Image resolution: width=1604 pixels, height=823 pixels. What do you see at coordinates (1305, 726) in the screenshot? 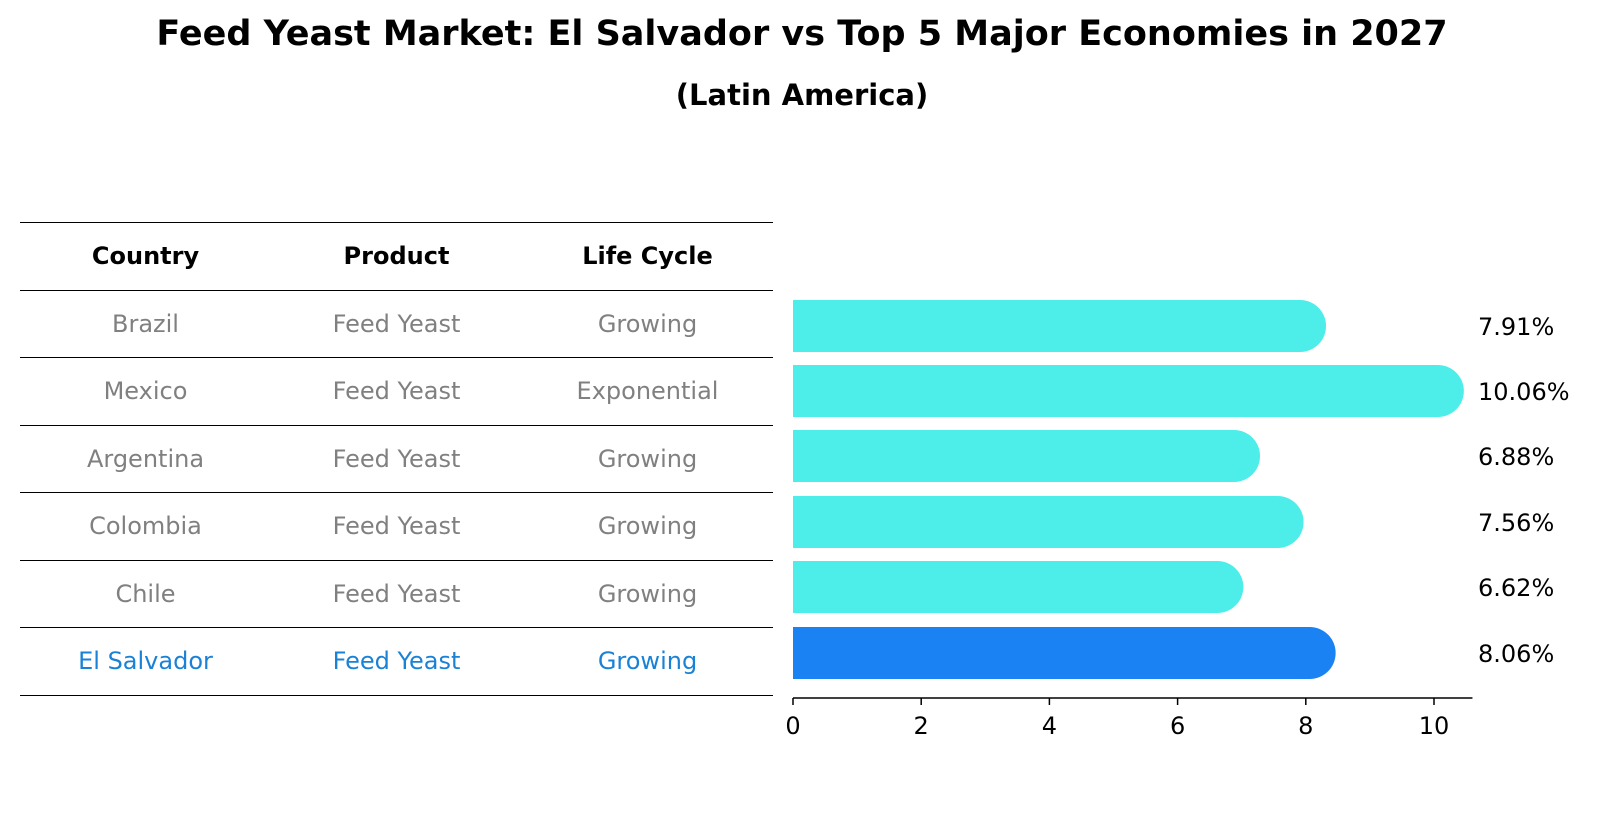
I see `x-tick-label: 8` at bounding box center [1305, 726].